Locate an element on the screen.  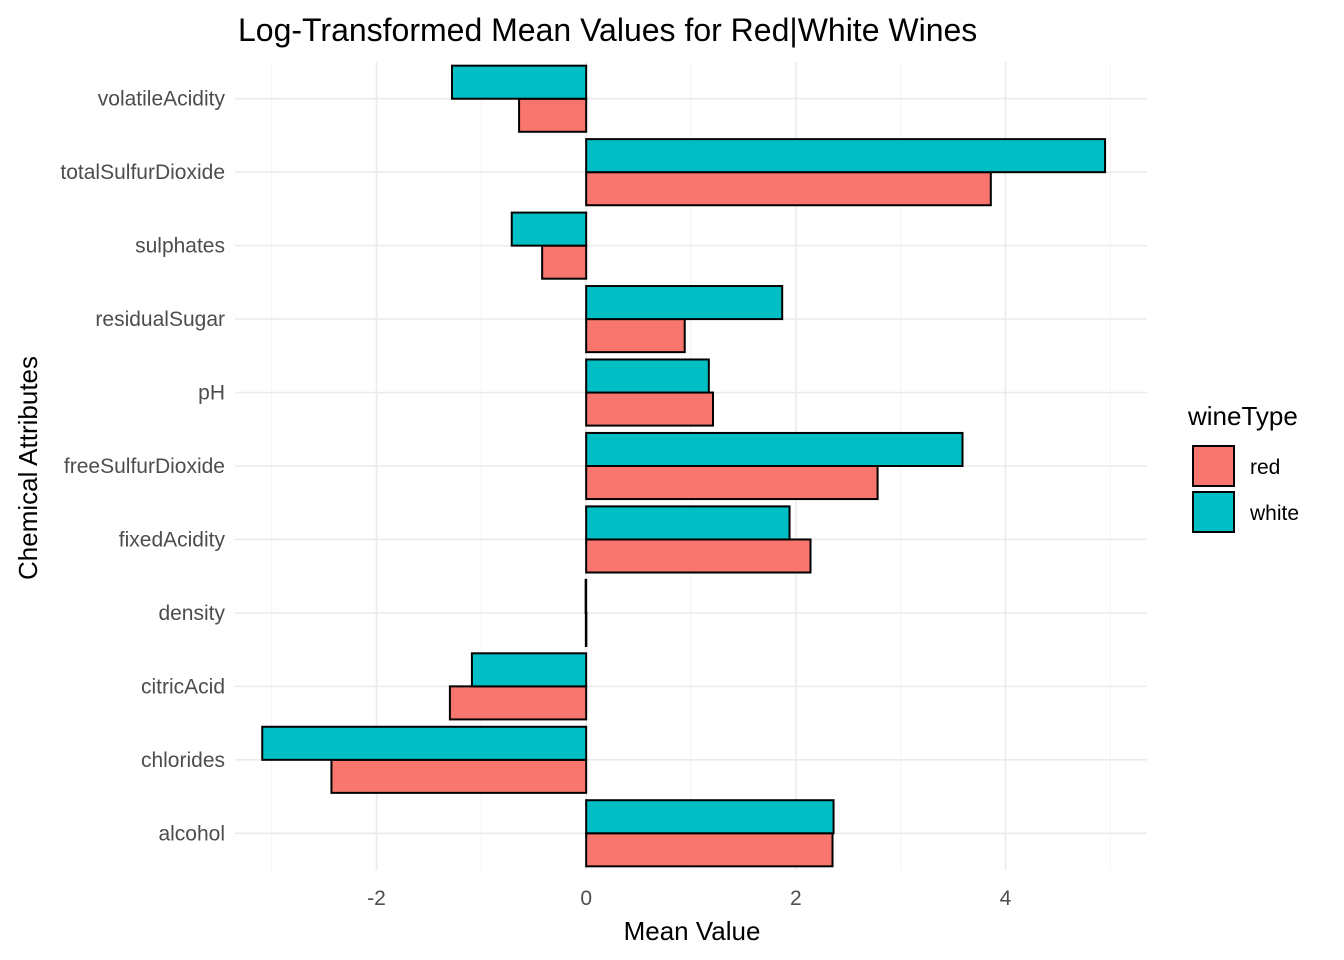
x-tick-label: -2 is located at coordinates (376, 898).